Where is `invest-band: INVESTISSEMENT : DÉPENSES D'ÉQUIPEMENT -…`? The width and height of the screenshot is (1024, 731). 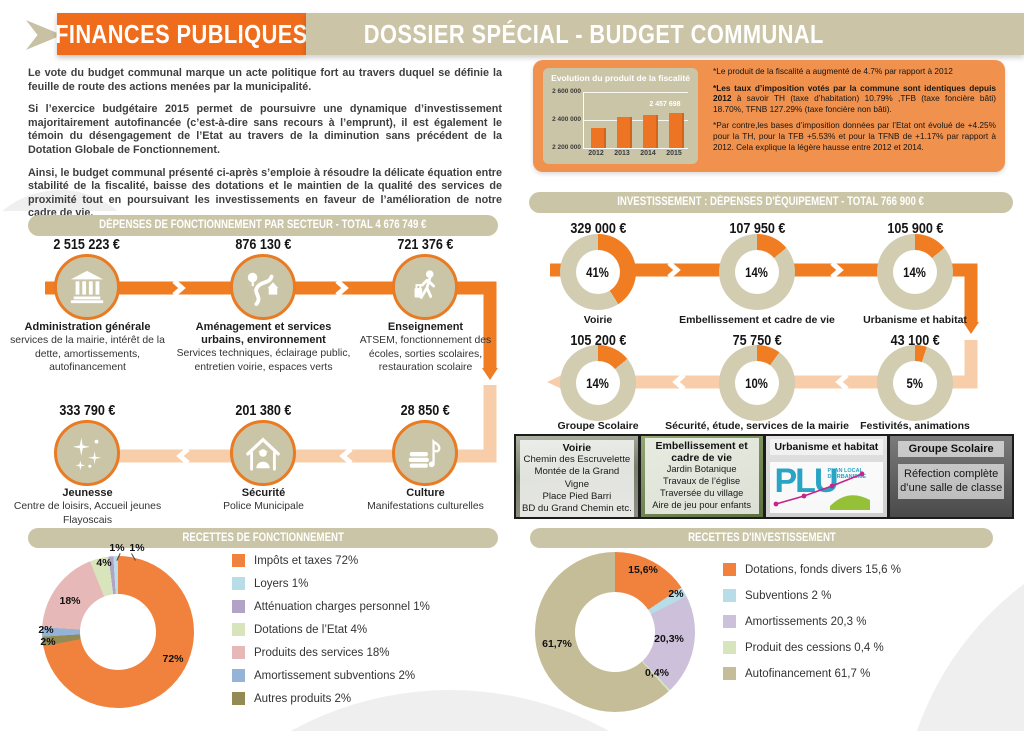
invest-band: INVESTISSEMENT : DÉPENSES D'ÉQUIPEMENT -… is located at coordinates (771, 202).